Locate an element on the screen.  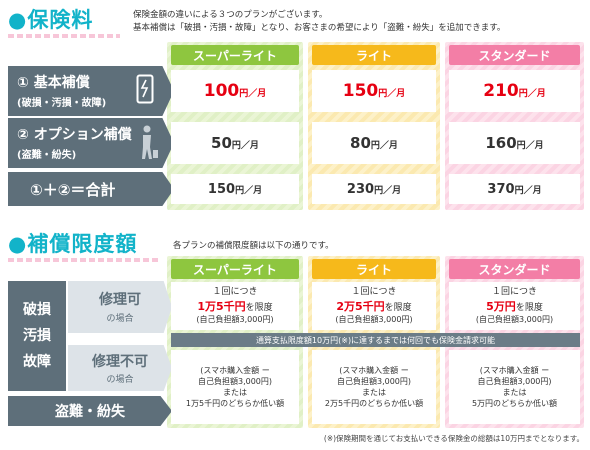
repair-limit-lite: １回につき 2万5千円を限度 (自己負担額3,000円) is located at coordinates (374, 306).